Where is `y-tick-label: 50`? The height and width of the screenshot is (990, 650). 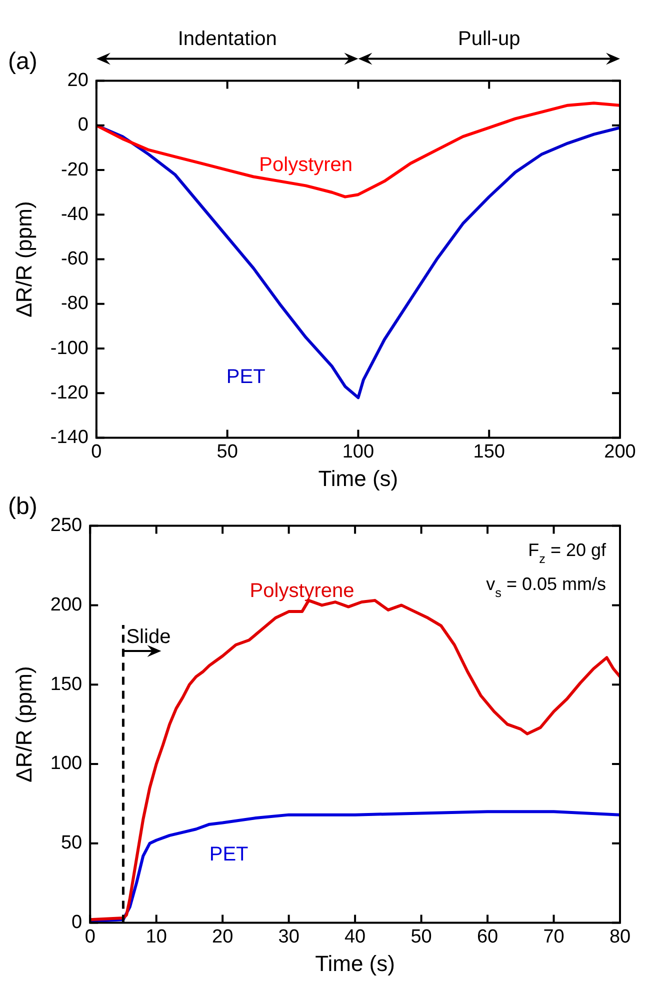
y-tick-label: 50 is located at coordinates (71, 843).